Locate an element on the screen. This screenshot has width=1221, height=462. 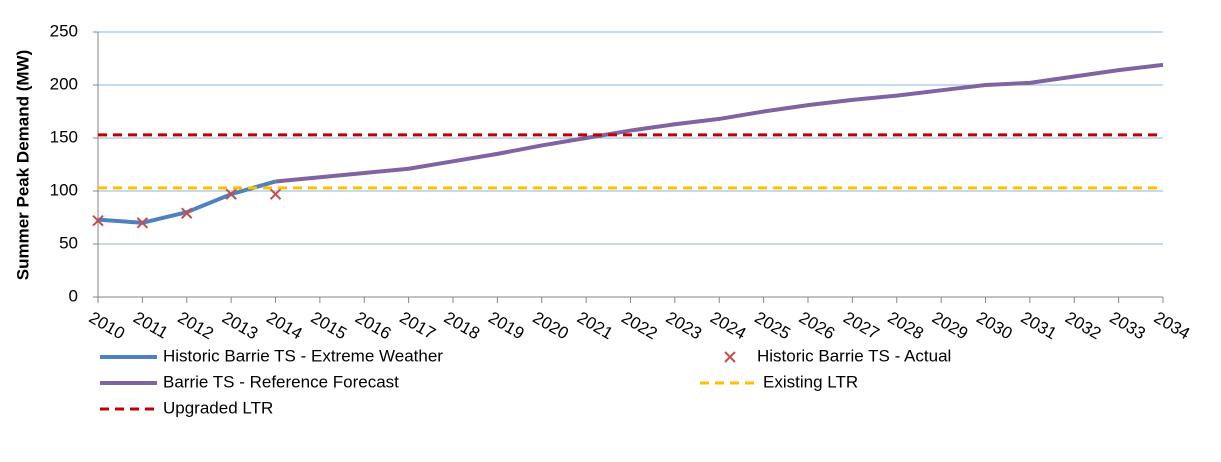
x-tick-label: 2031 is located at coordinates (1039, 325).